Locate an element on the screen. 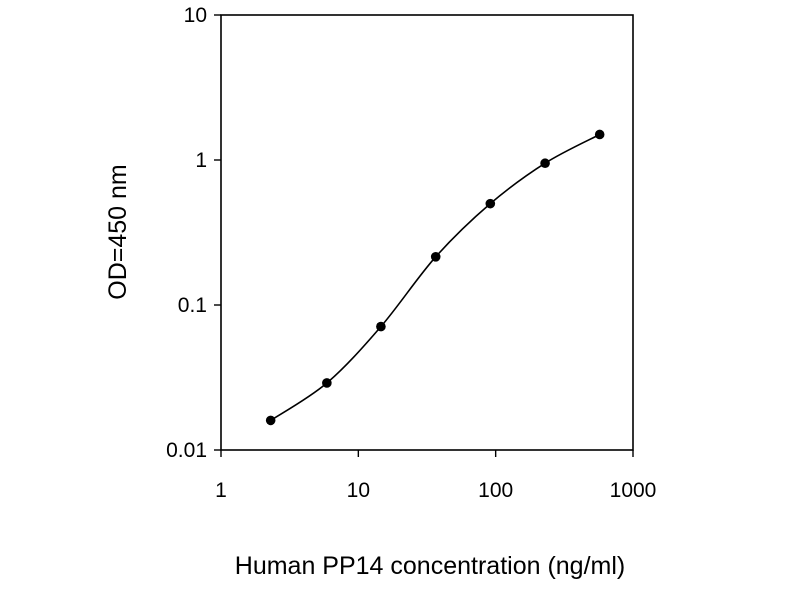  y-tick-label: 10 is located at coordinates (195, 15).